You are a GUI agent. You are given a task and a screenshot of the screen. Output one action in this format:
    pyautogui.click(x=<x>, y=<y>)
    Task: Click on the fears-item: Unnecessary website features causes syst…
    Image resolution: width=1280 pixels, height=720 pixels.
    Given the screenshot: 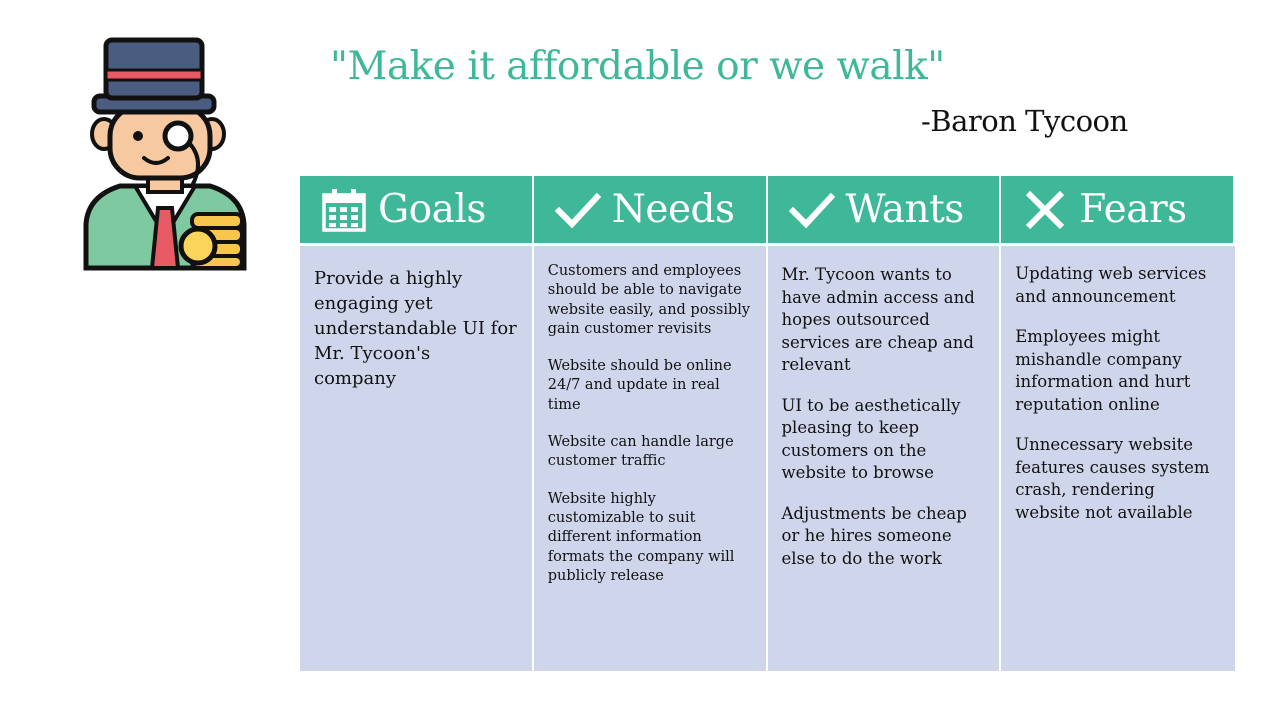 What is the action you would take?
    pyautogui.click(x=1112, y=478)
    